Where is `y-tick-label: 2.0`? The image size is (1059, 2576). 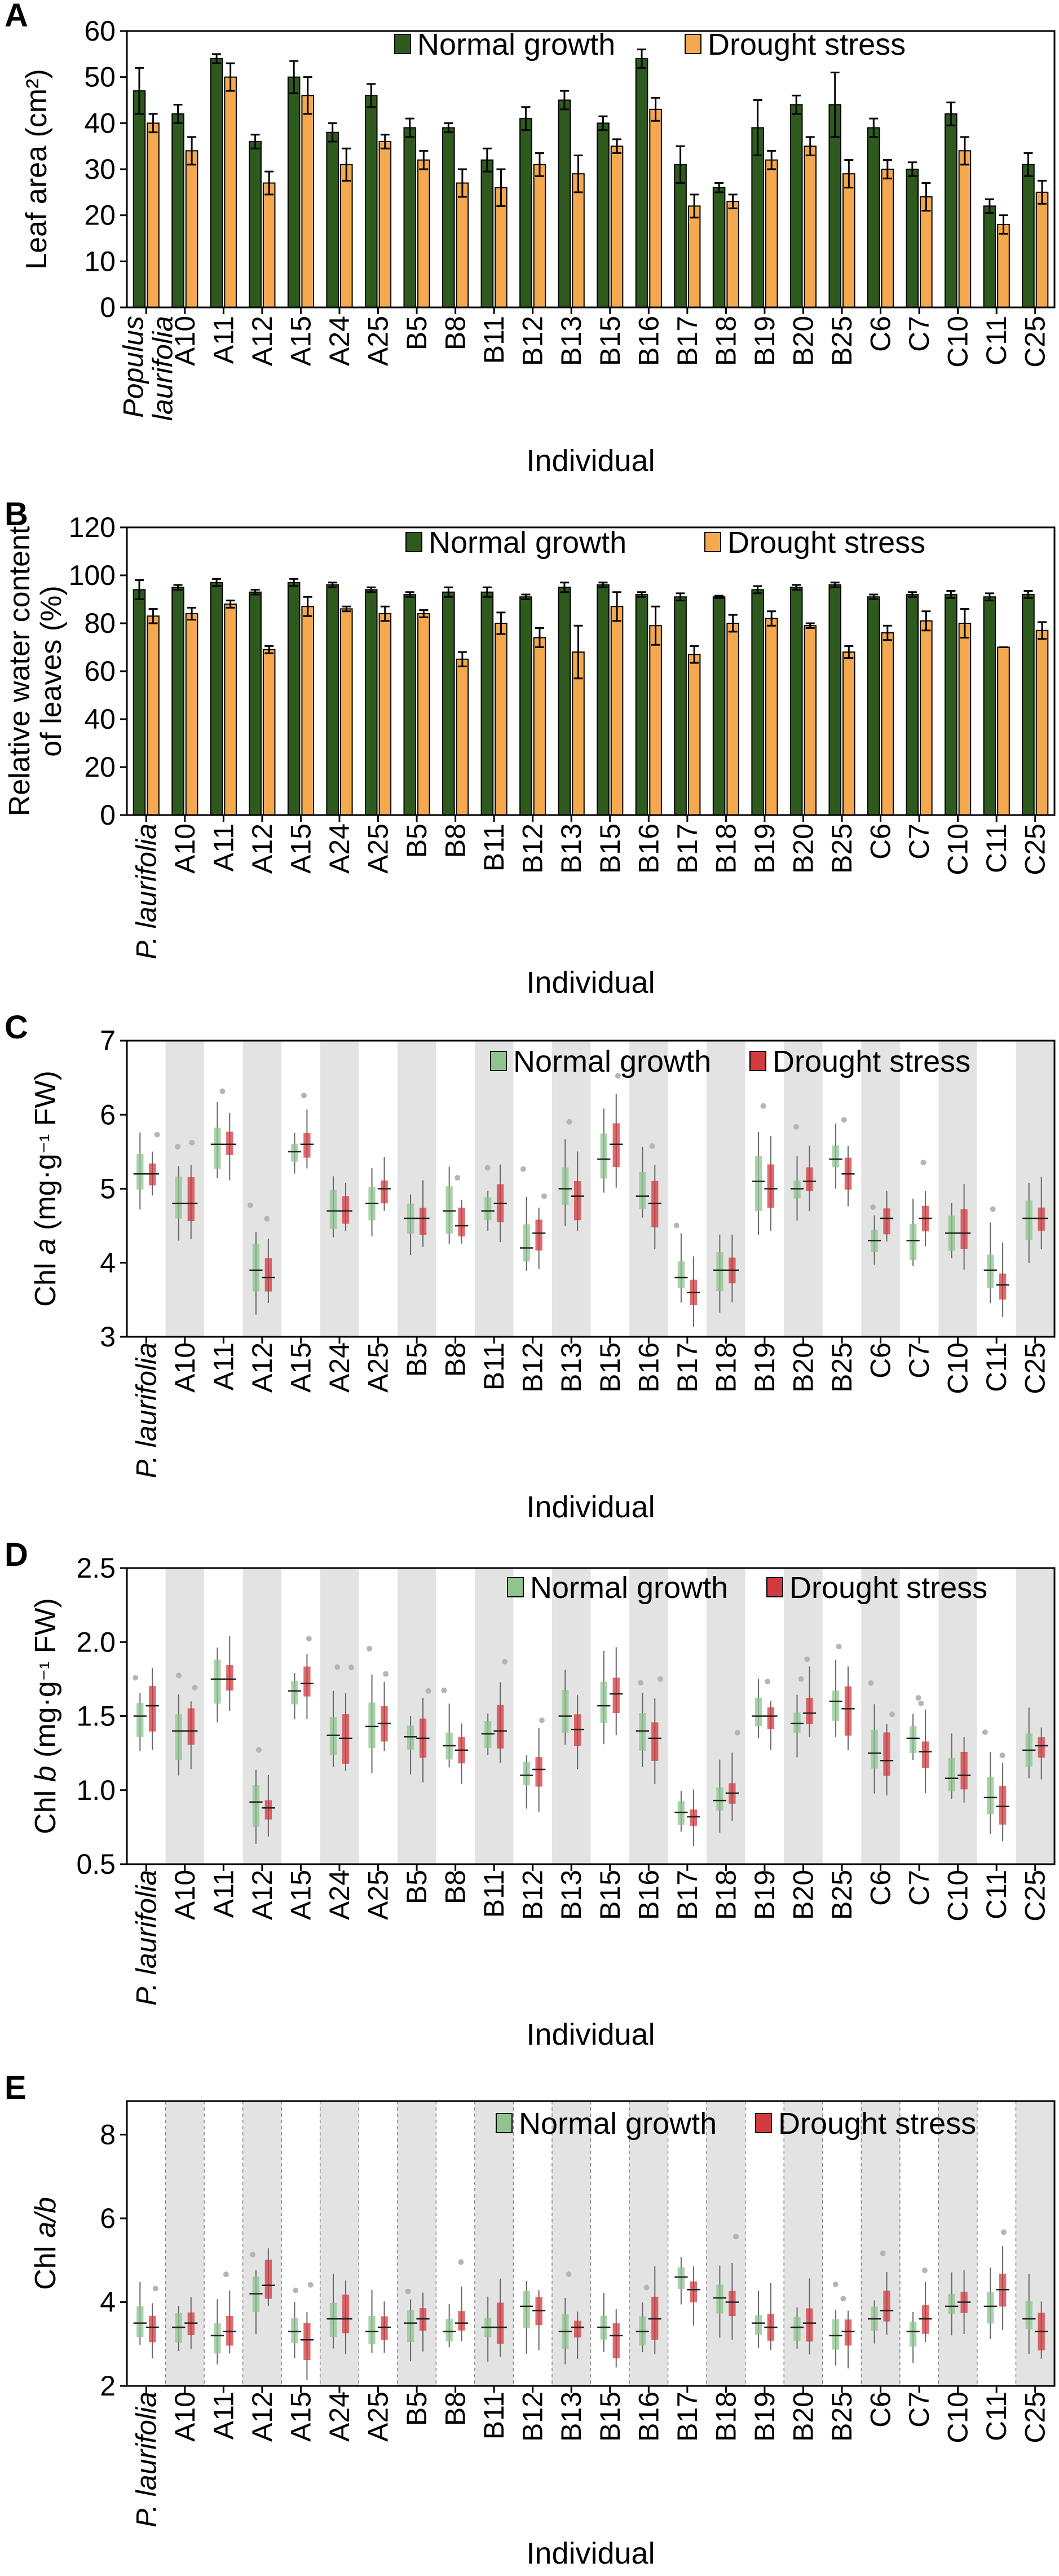 y-tick-label: 2.0 is located at coordinates (96, 1642).